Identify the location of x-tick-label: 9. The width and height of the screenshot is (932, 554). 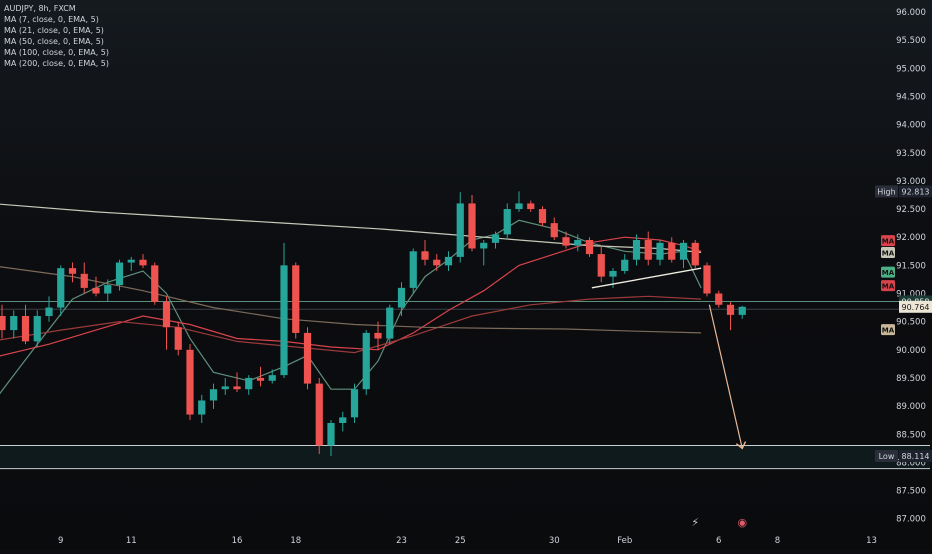
(60, 541).